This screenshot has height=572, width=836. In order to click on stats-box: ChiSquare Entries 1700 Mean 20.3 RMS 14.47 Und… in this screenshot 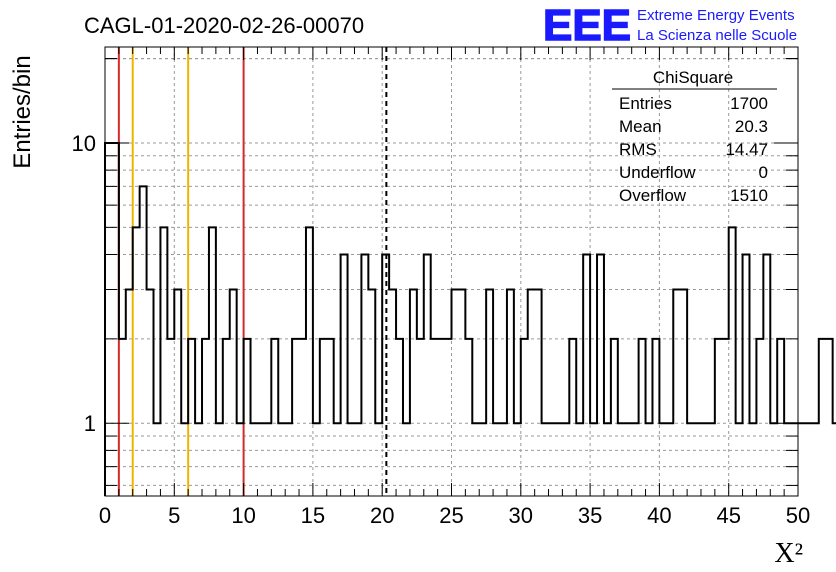, I will do `click(694, 136)`.